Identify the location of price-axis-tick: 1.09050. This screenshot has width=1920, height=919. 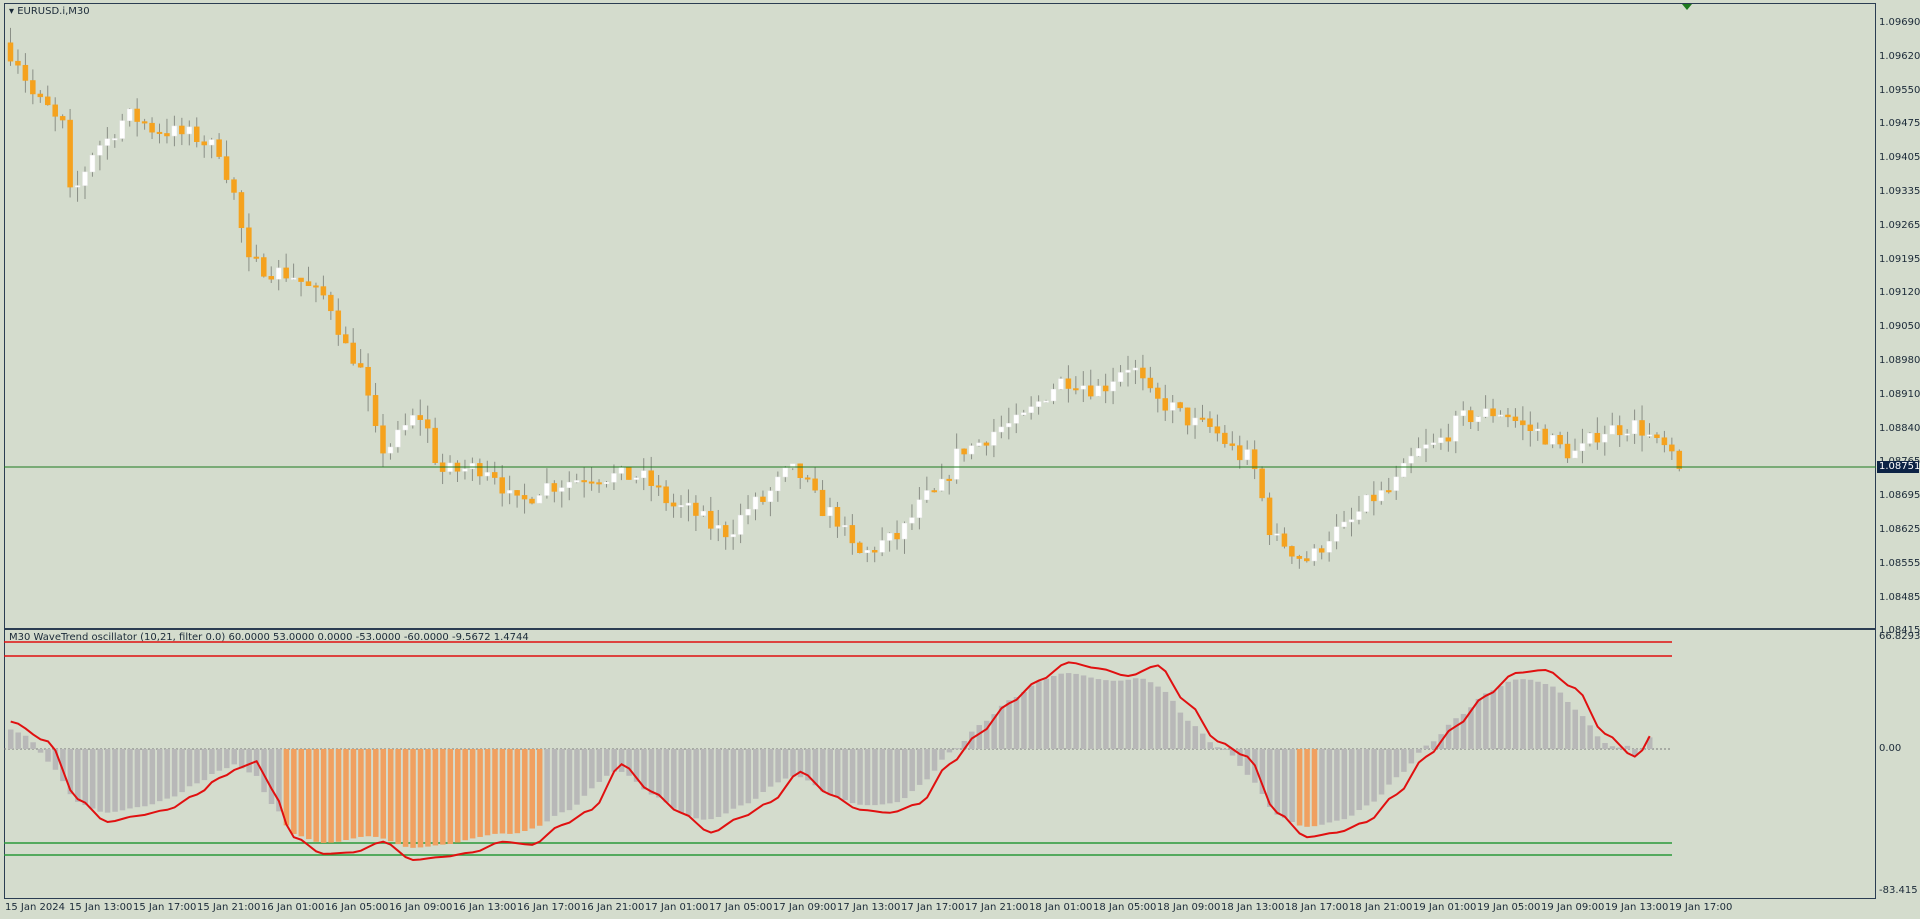
(1899, 327).